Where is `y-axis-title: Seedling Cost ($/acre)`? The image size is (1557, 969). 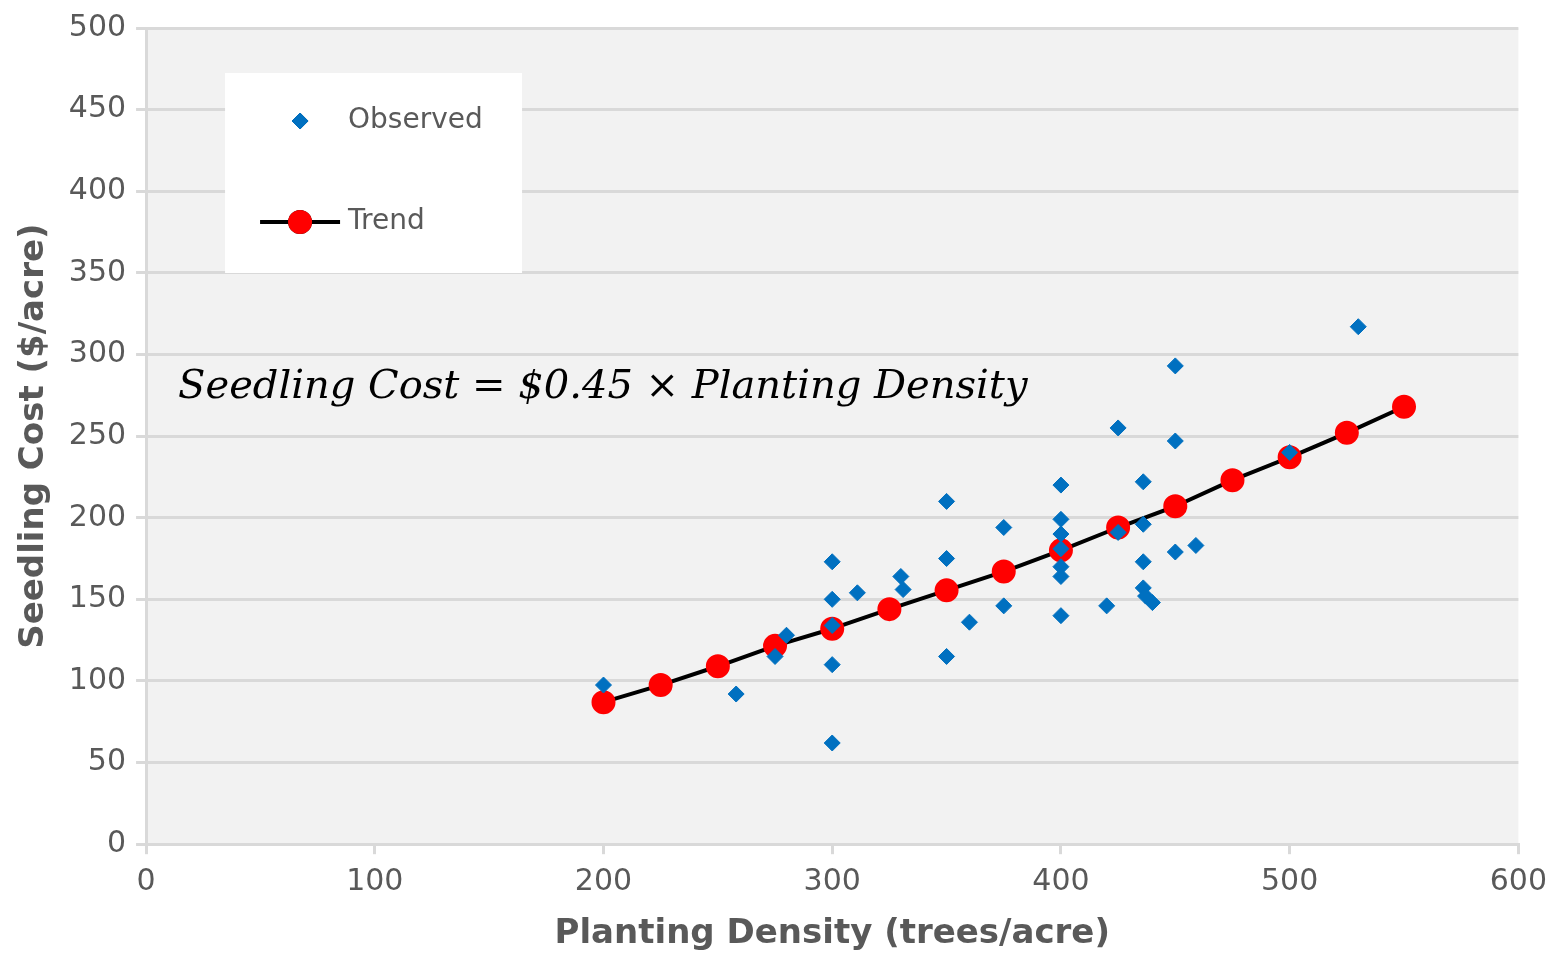
y-axis-title: Seedling Cost ($/acre) is located at coordinates (31, 436).